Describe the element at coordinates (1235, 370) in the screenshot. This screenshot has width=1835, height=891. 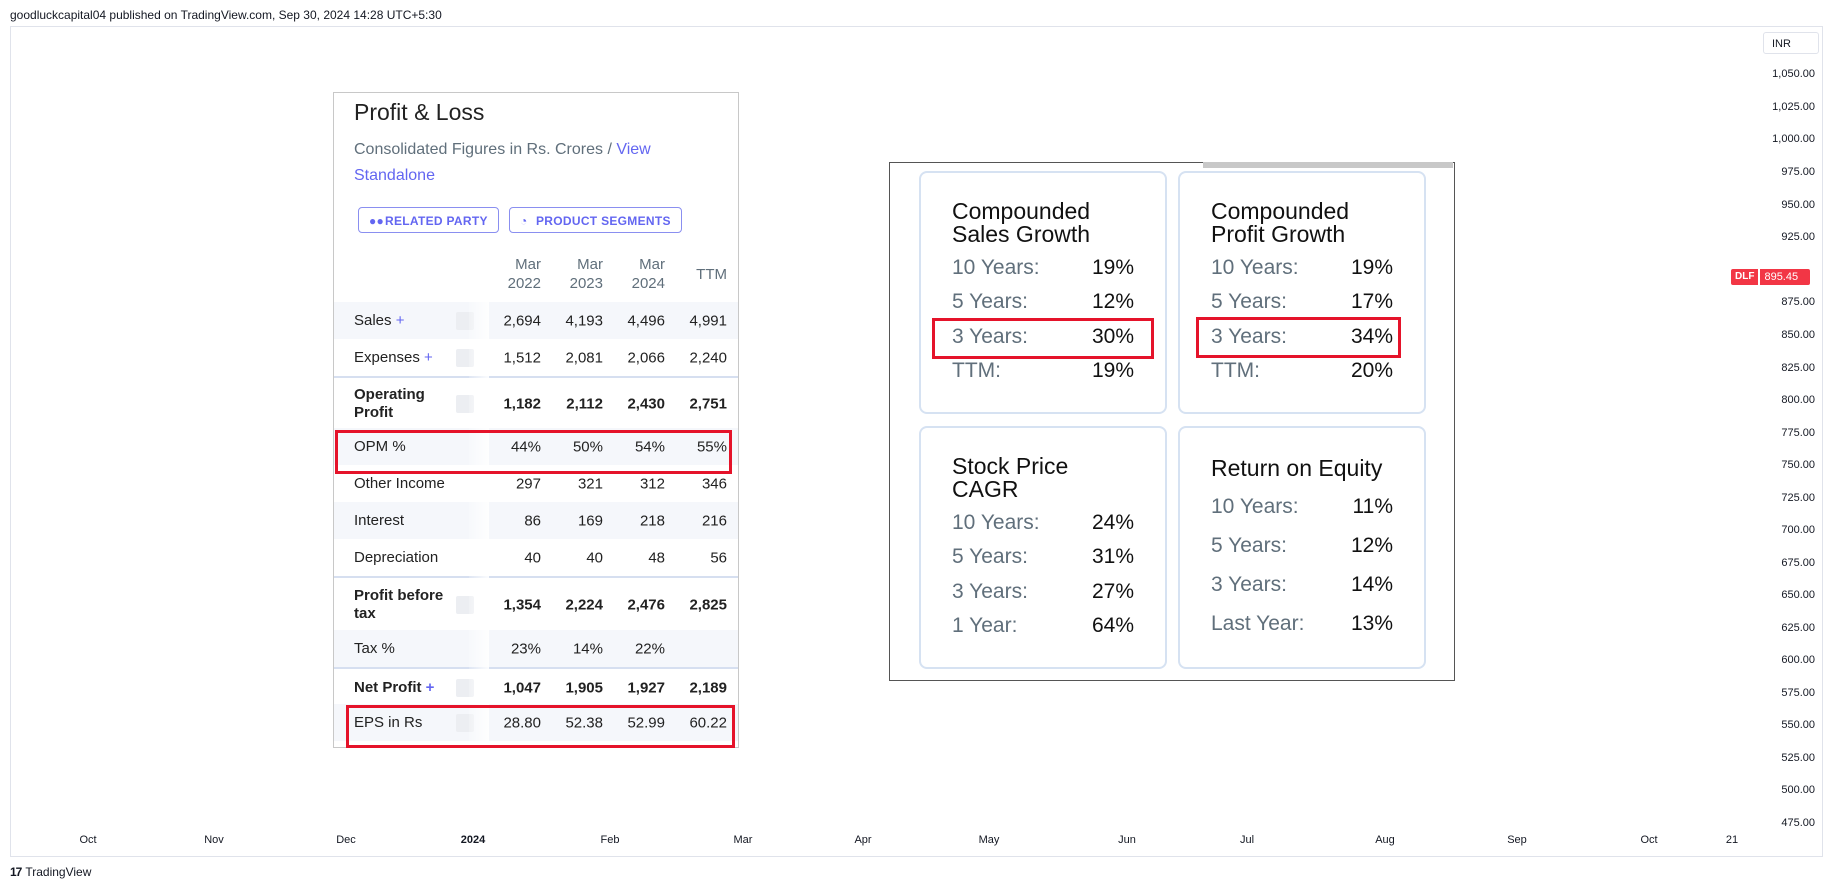
I see `metric-label: TTM:` at that location.